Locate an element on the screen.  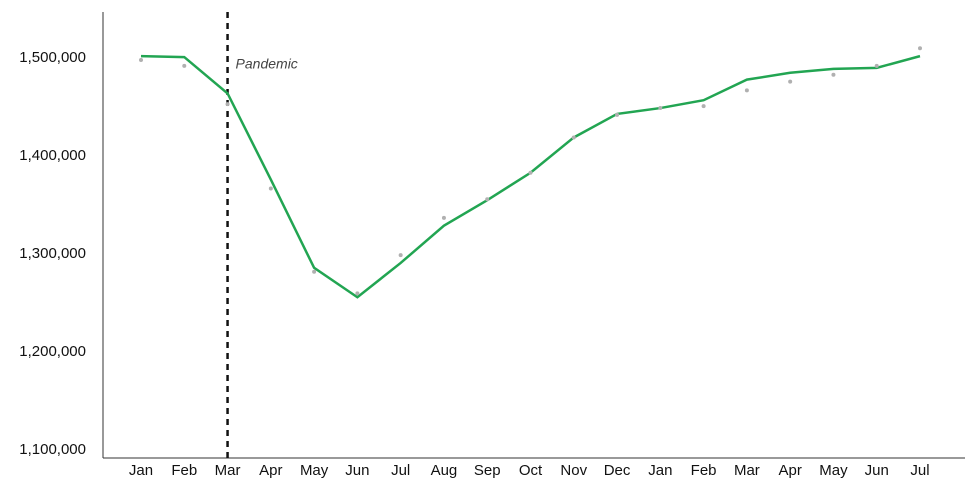
x-tick-label: Oct is located at coordinates (531, 470).